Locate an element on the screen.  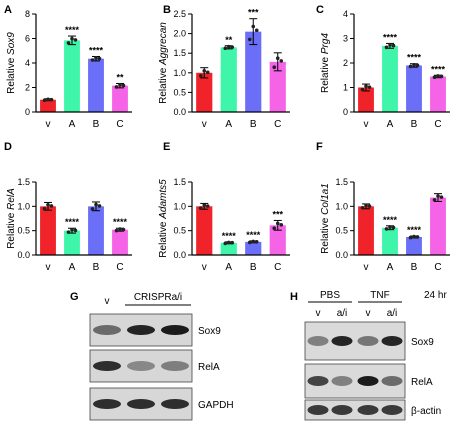
western-blot-h: H PBS TNF 24 hr v a/i v a/i Sox9 RelA β-actin is located at coordinates (368, 355).